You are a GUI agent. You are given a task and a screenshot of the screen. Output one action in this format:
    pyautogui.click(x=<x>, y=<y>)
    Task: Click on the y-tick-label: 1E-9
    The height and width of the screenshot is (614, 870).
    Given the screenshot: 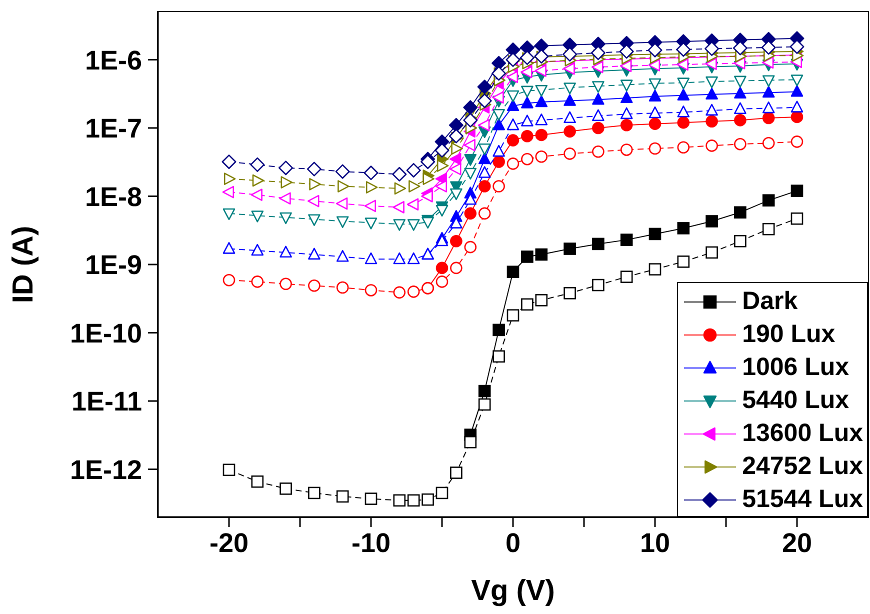 What is the action you would take?
    pyautogui.click(x=113, y=265)
    